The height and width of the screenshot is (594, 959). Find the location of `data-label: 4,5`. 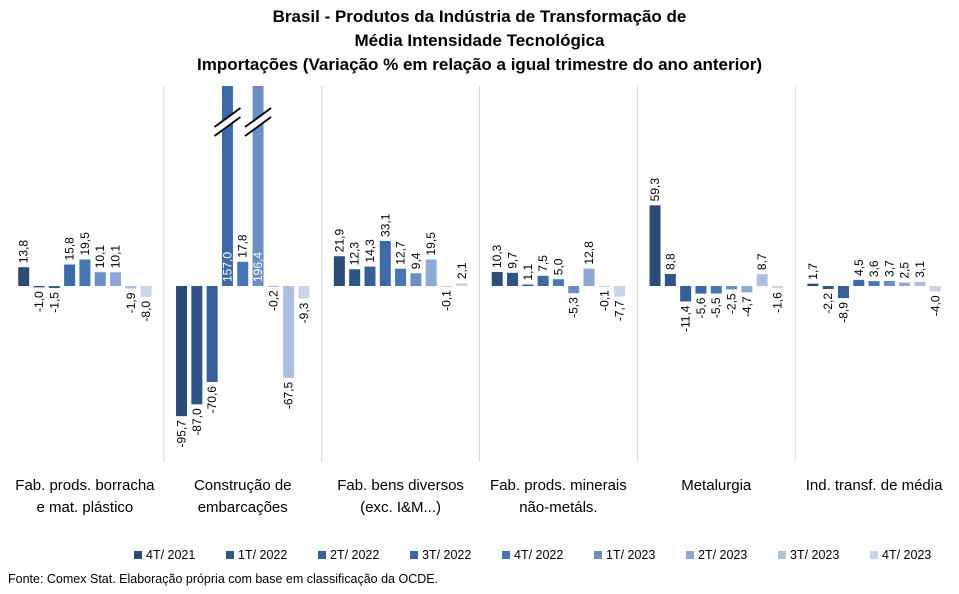

data-label: 4,5 is located at coordinates (859, 267).